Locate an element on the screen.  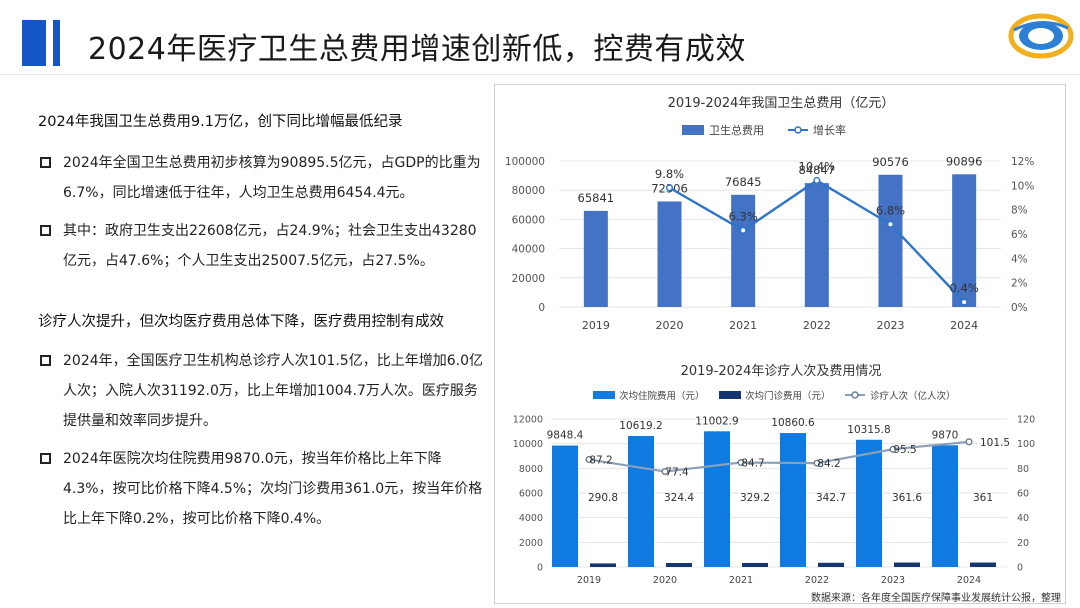
chart2-y-left-tick: 12000 is located at coordinates (528, 420).